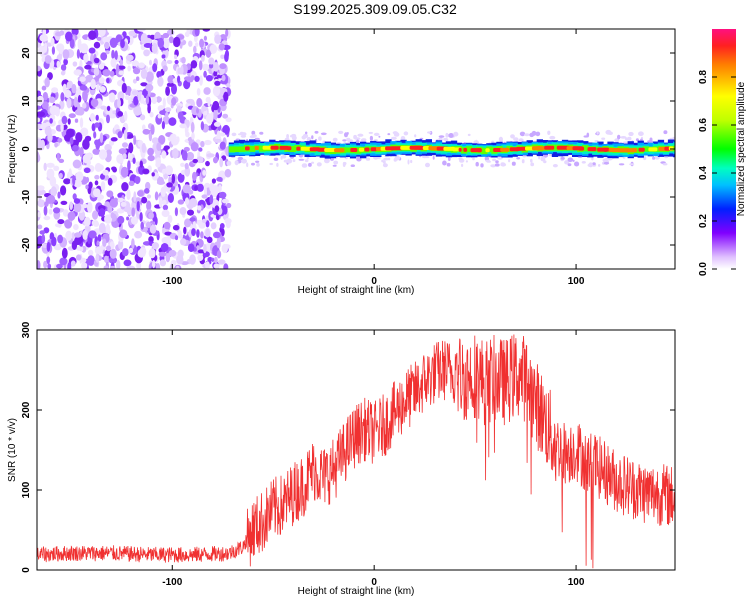 The width and height of the screenshot is (750, 600). I want to click on colorbar-tick-label: 0.2, so click(703, 221).